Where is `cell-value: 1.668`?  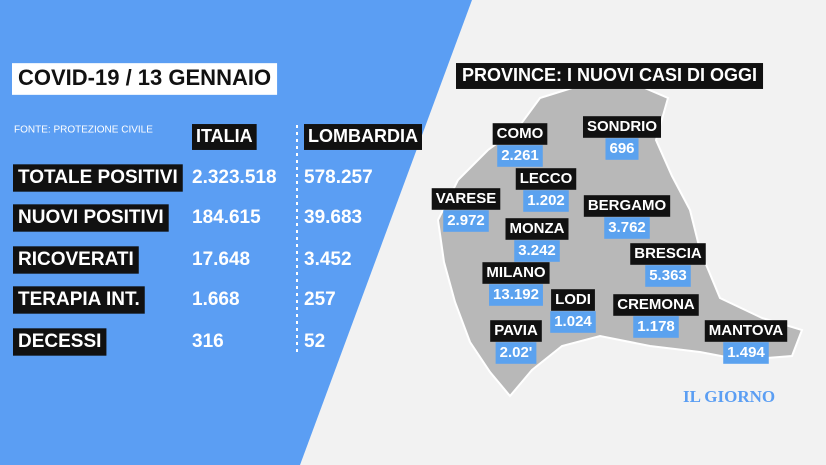 cell-value: 1.668 is located at coordinates (216, 299).